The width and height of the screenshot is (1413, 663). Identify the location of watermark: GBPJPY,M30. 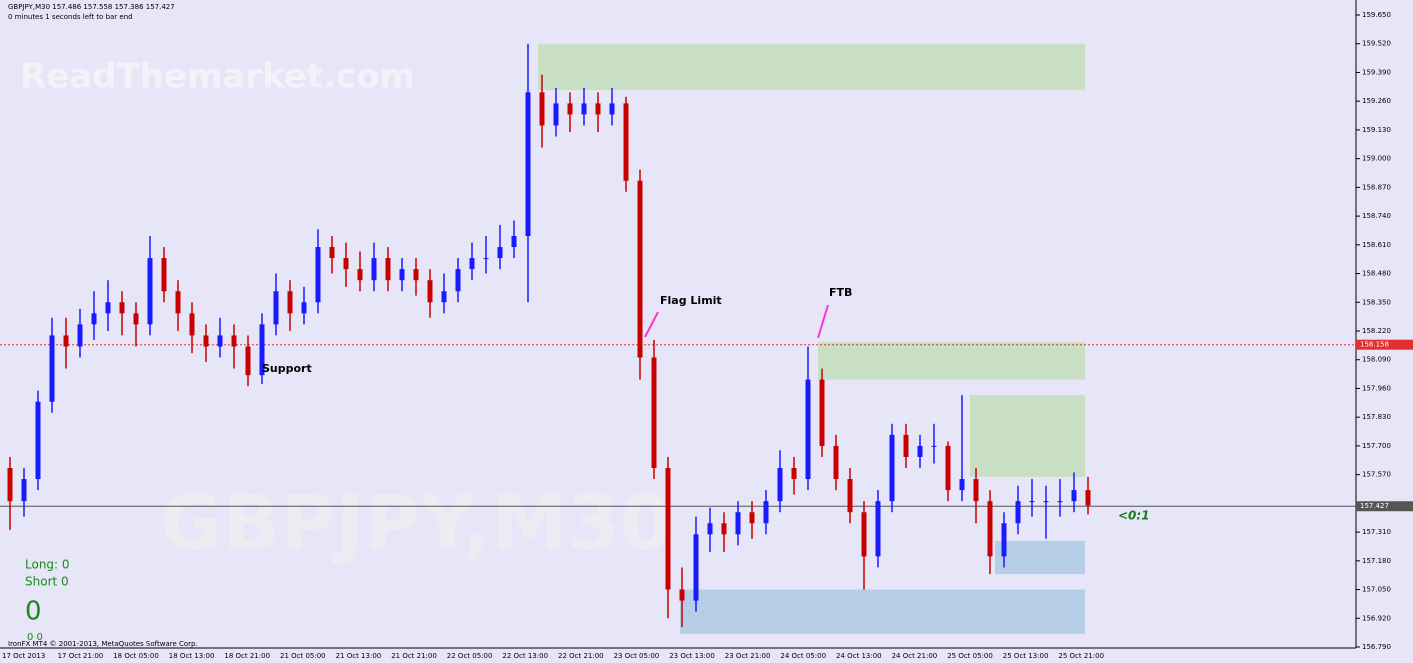
(416, 522).